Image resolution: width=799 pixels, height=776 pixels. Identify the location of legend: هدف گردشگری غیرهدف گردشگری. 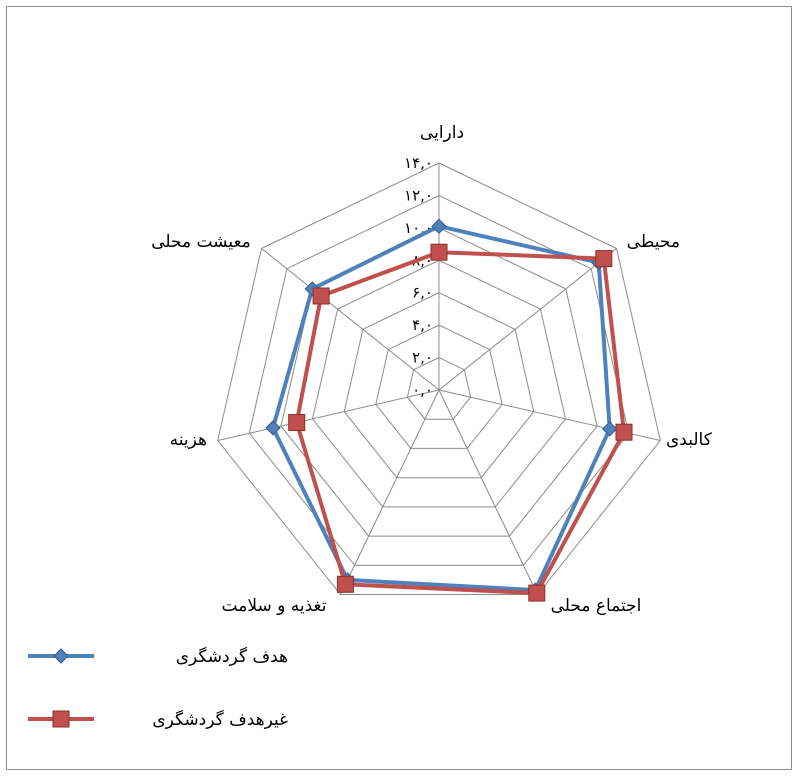
(158, 688).